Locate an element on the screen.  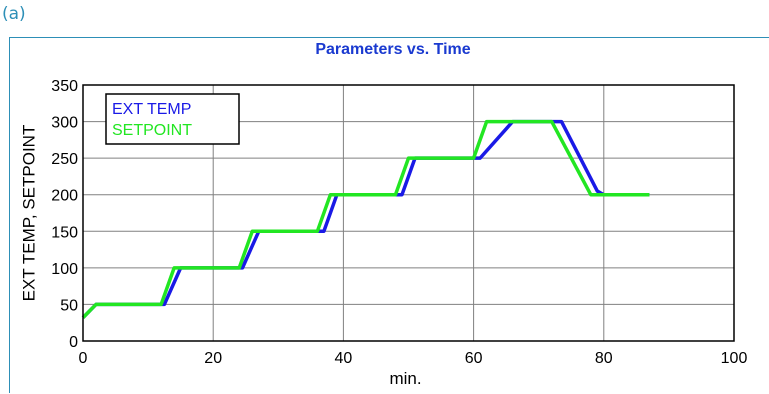
legend-entry-2: SETPOINT is located at coordinates (152, 130).